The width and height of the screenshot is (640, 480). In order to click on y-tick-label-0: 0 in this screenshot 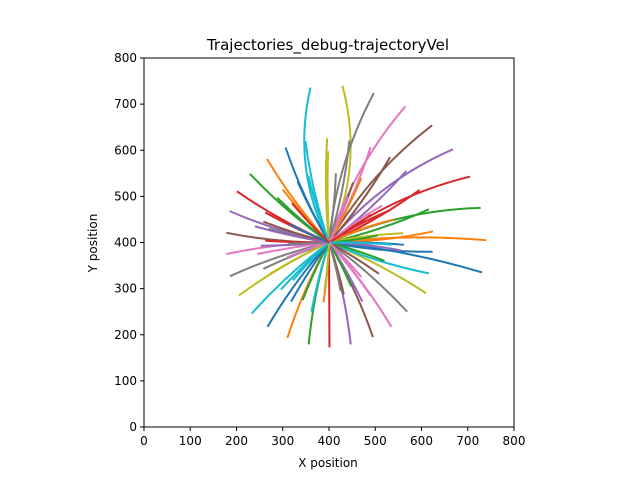, I will do `click(133, 427)`.